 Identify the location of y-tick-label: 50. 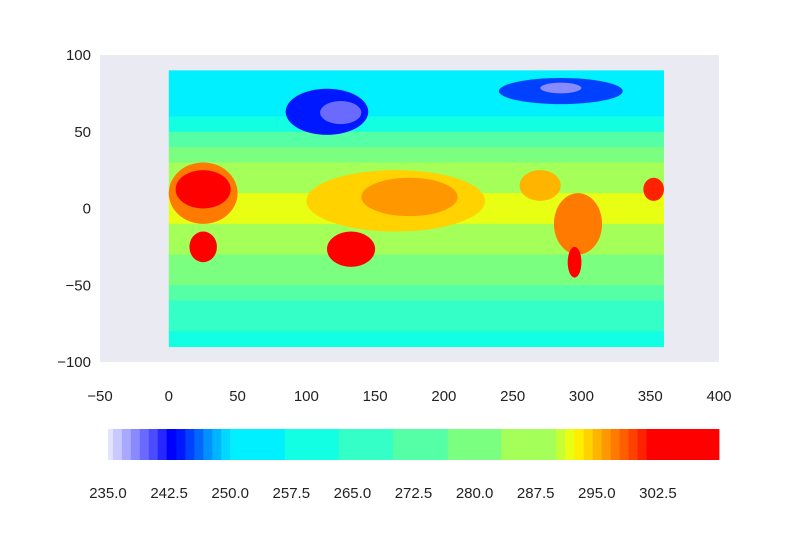
(82, 132).